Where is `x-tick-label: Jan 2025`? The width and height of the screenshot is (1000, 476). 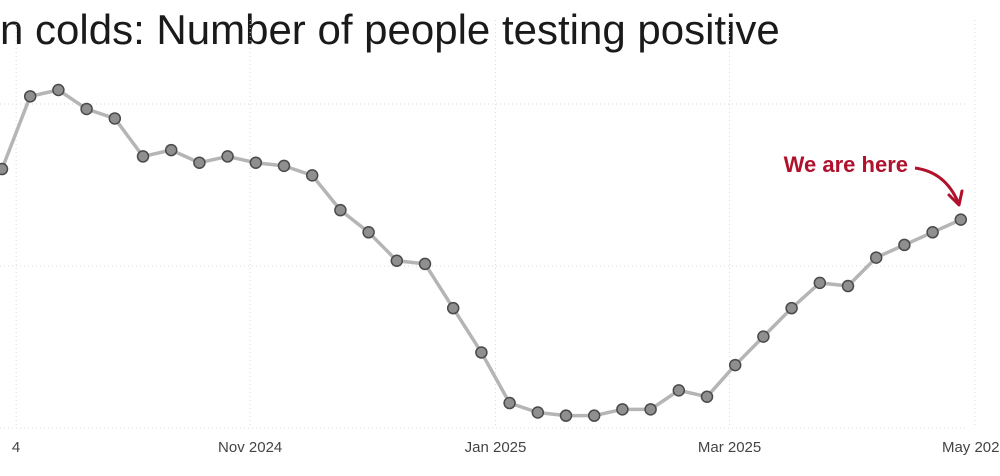 x-tick-label: Jan 2025 is located at coordinates (496, 447).